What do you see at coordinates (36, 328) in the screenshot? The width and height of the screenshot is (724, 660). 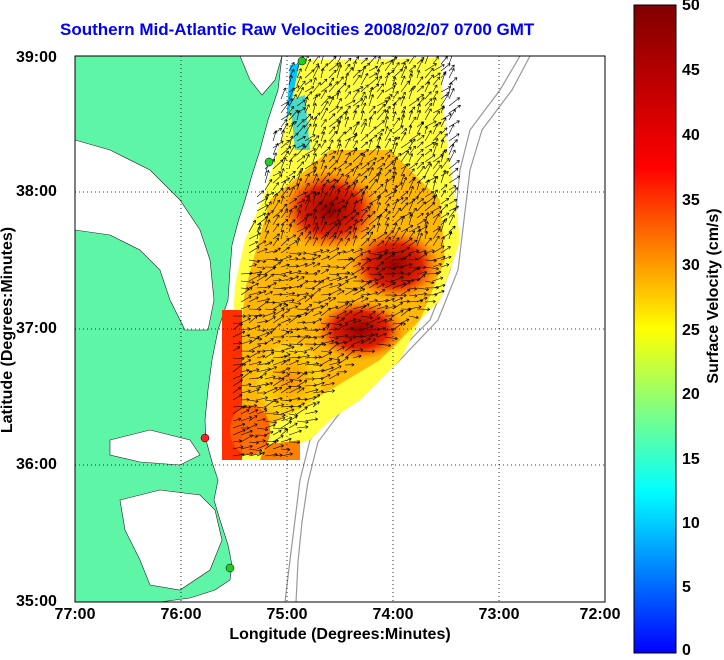 I see `y-tick-label: 37:00` at bounding box center [36, 328].